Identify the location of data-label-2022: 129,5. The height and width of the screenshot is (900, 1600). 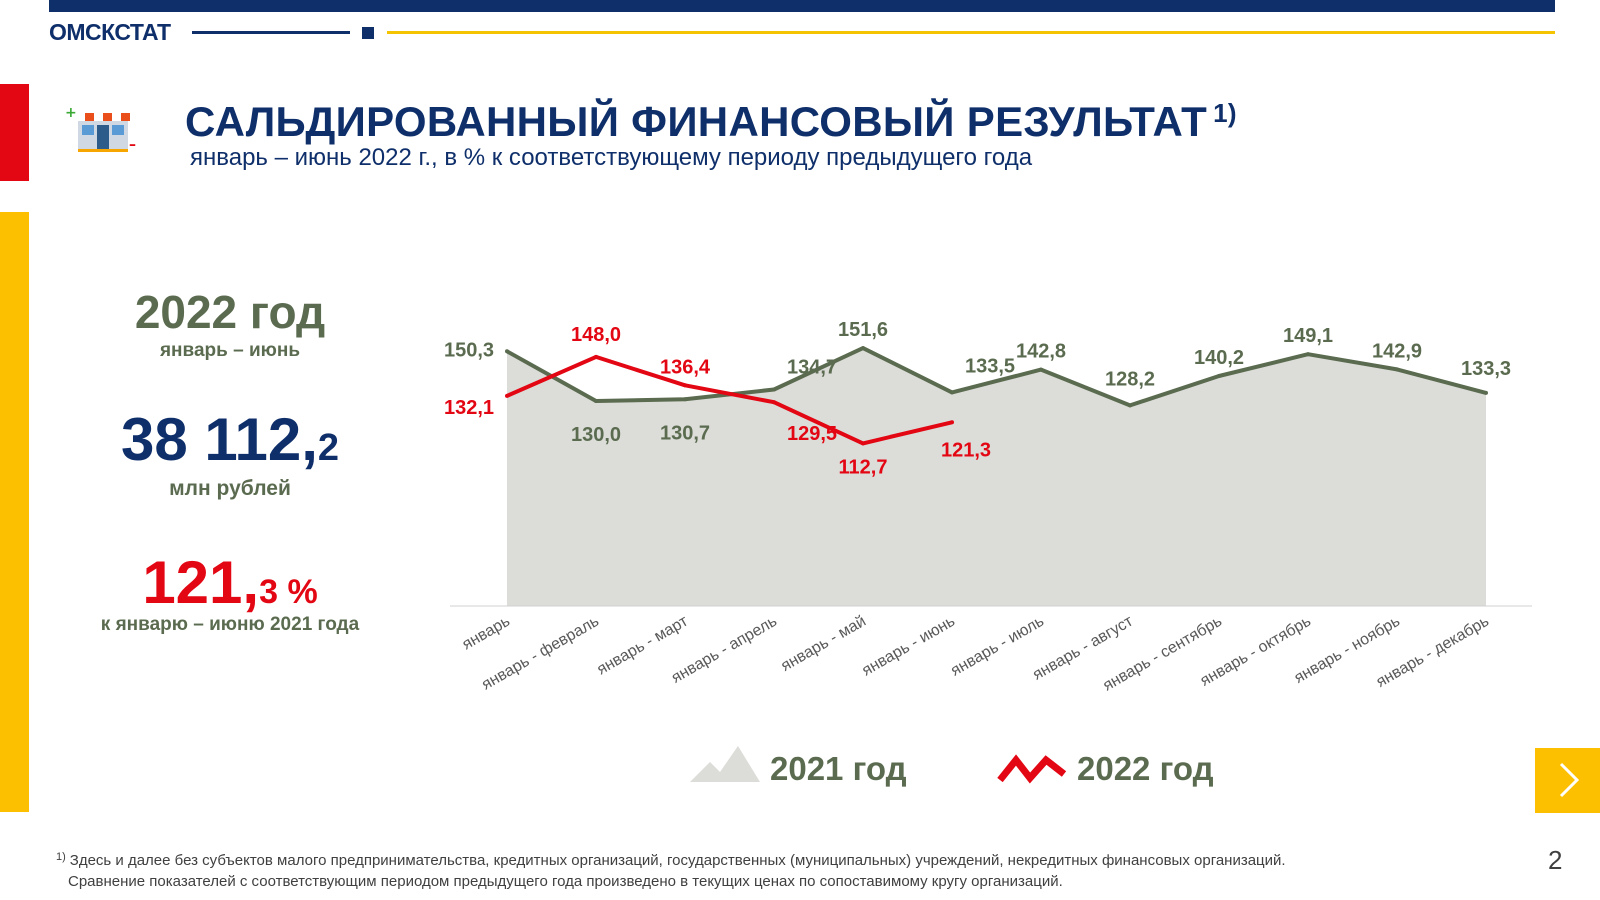
(812, 434).